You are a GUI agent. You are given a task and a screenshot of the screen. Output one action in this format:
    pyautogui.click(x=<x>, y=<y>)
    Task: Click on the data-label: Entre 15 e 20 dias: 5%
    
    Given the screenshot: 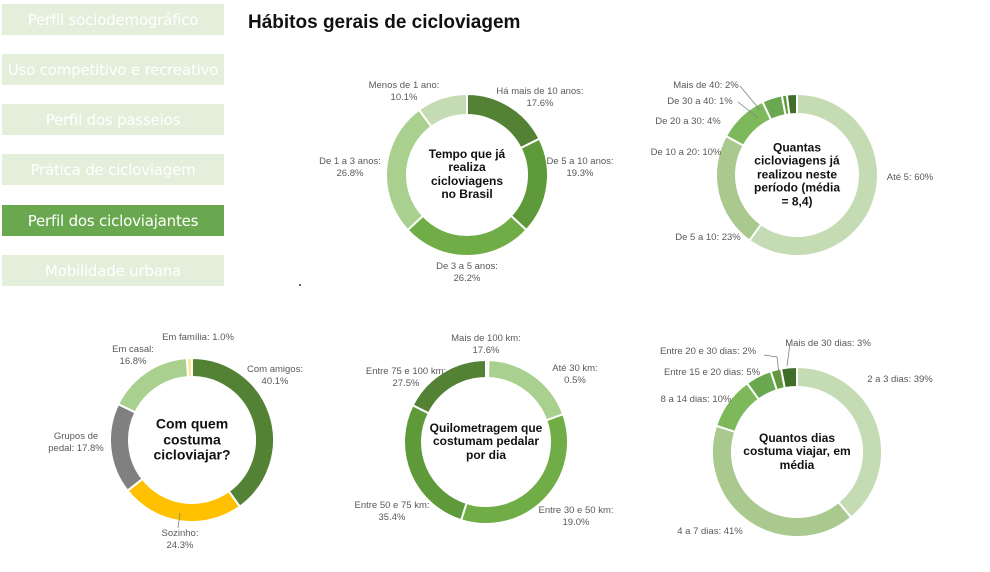 What is the action you would take?
    pyautogui.click(x=712, y=373)
    